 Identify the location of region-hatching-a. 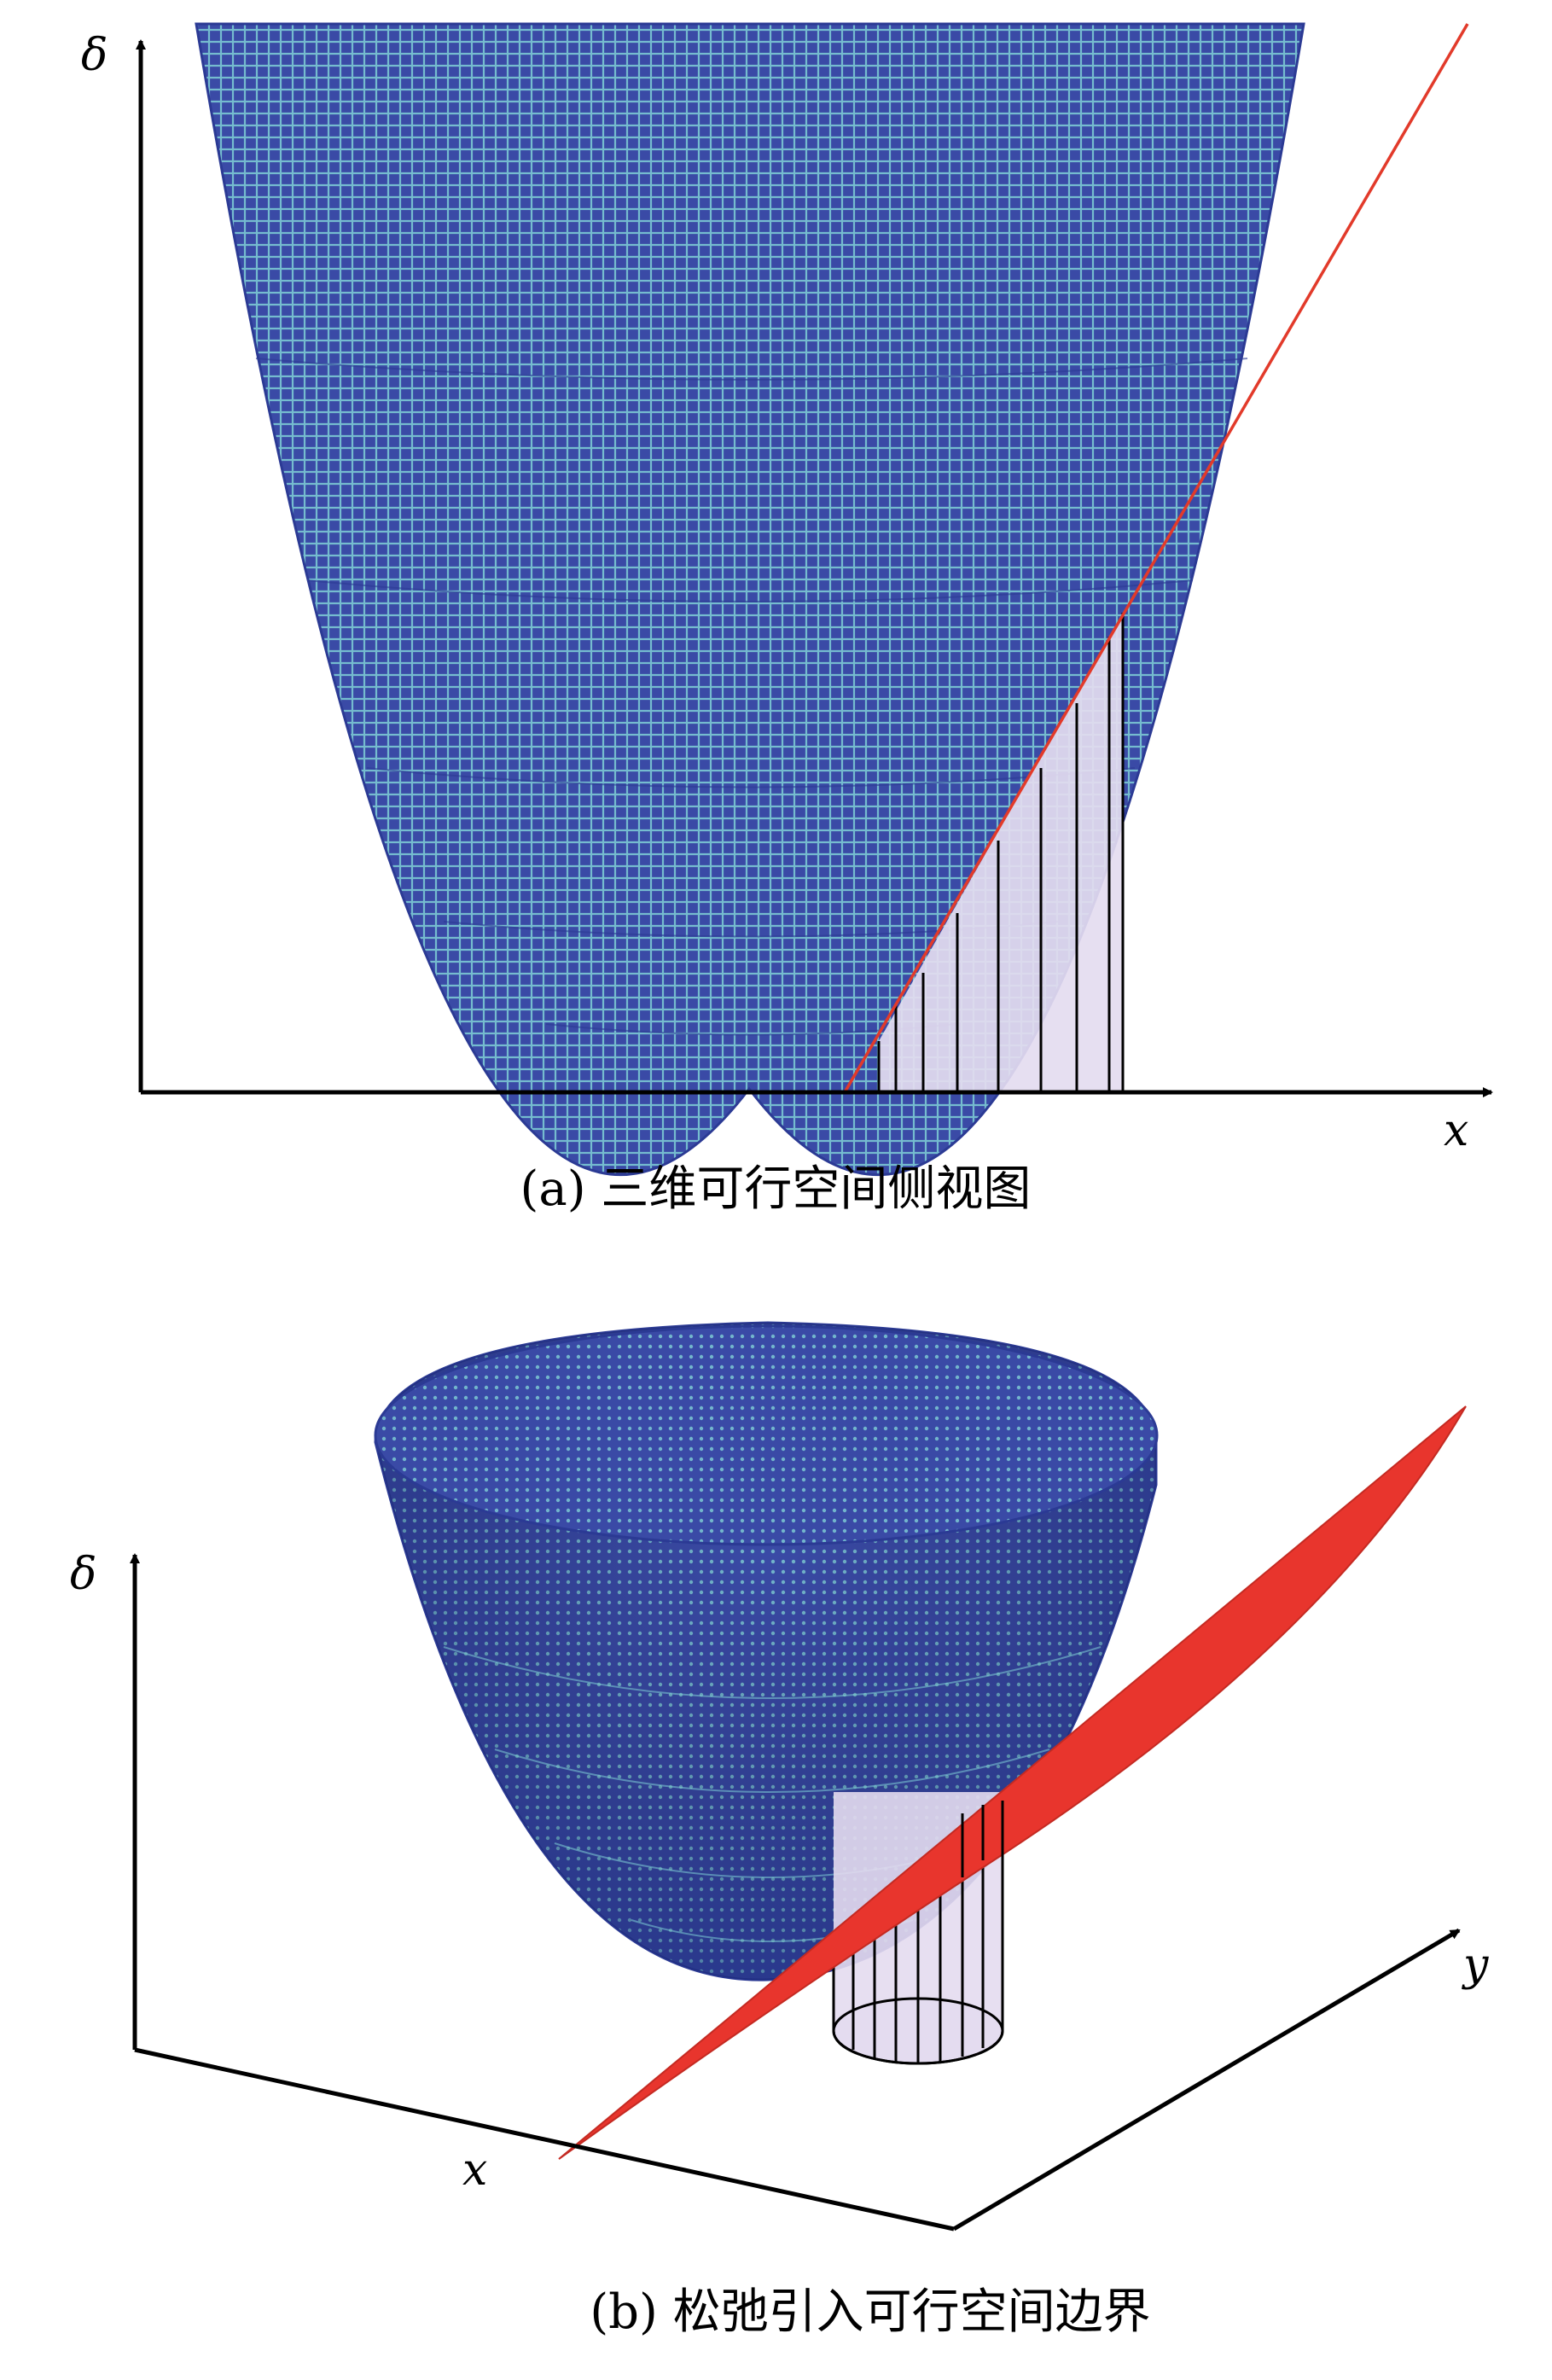
(1001, 852).